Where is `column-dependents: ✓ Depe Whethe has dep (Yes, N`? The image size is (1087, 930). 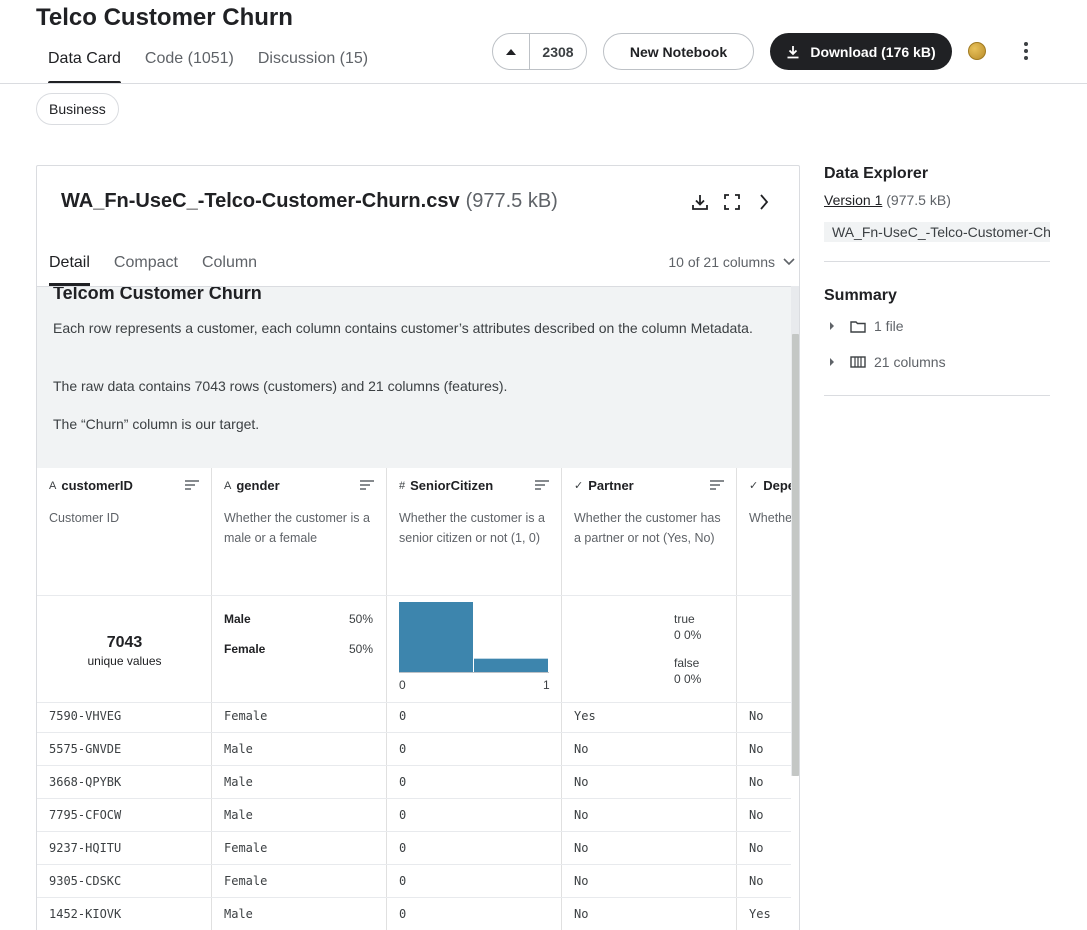
column-dependents: ✓ Depe Whethe has dep (Yes, N is located at coordinates (764, 699).